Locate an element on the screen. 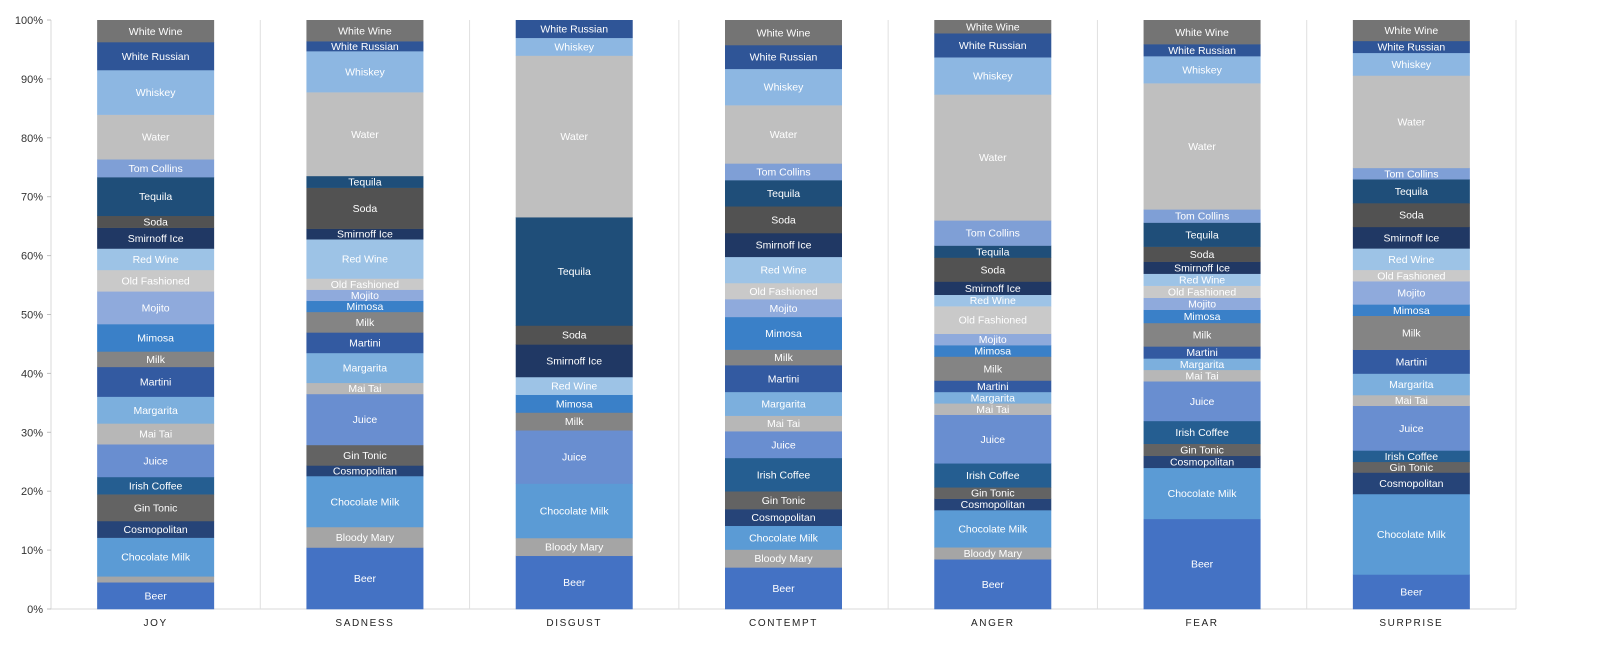 The height and width of the screenshot is (649, 1600). segment-label-irish-coffee: Irish Coffee is located at coordinates (1412, 457).